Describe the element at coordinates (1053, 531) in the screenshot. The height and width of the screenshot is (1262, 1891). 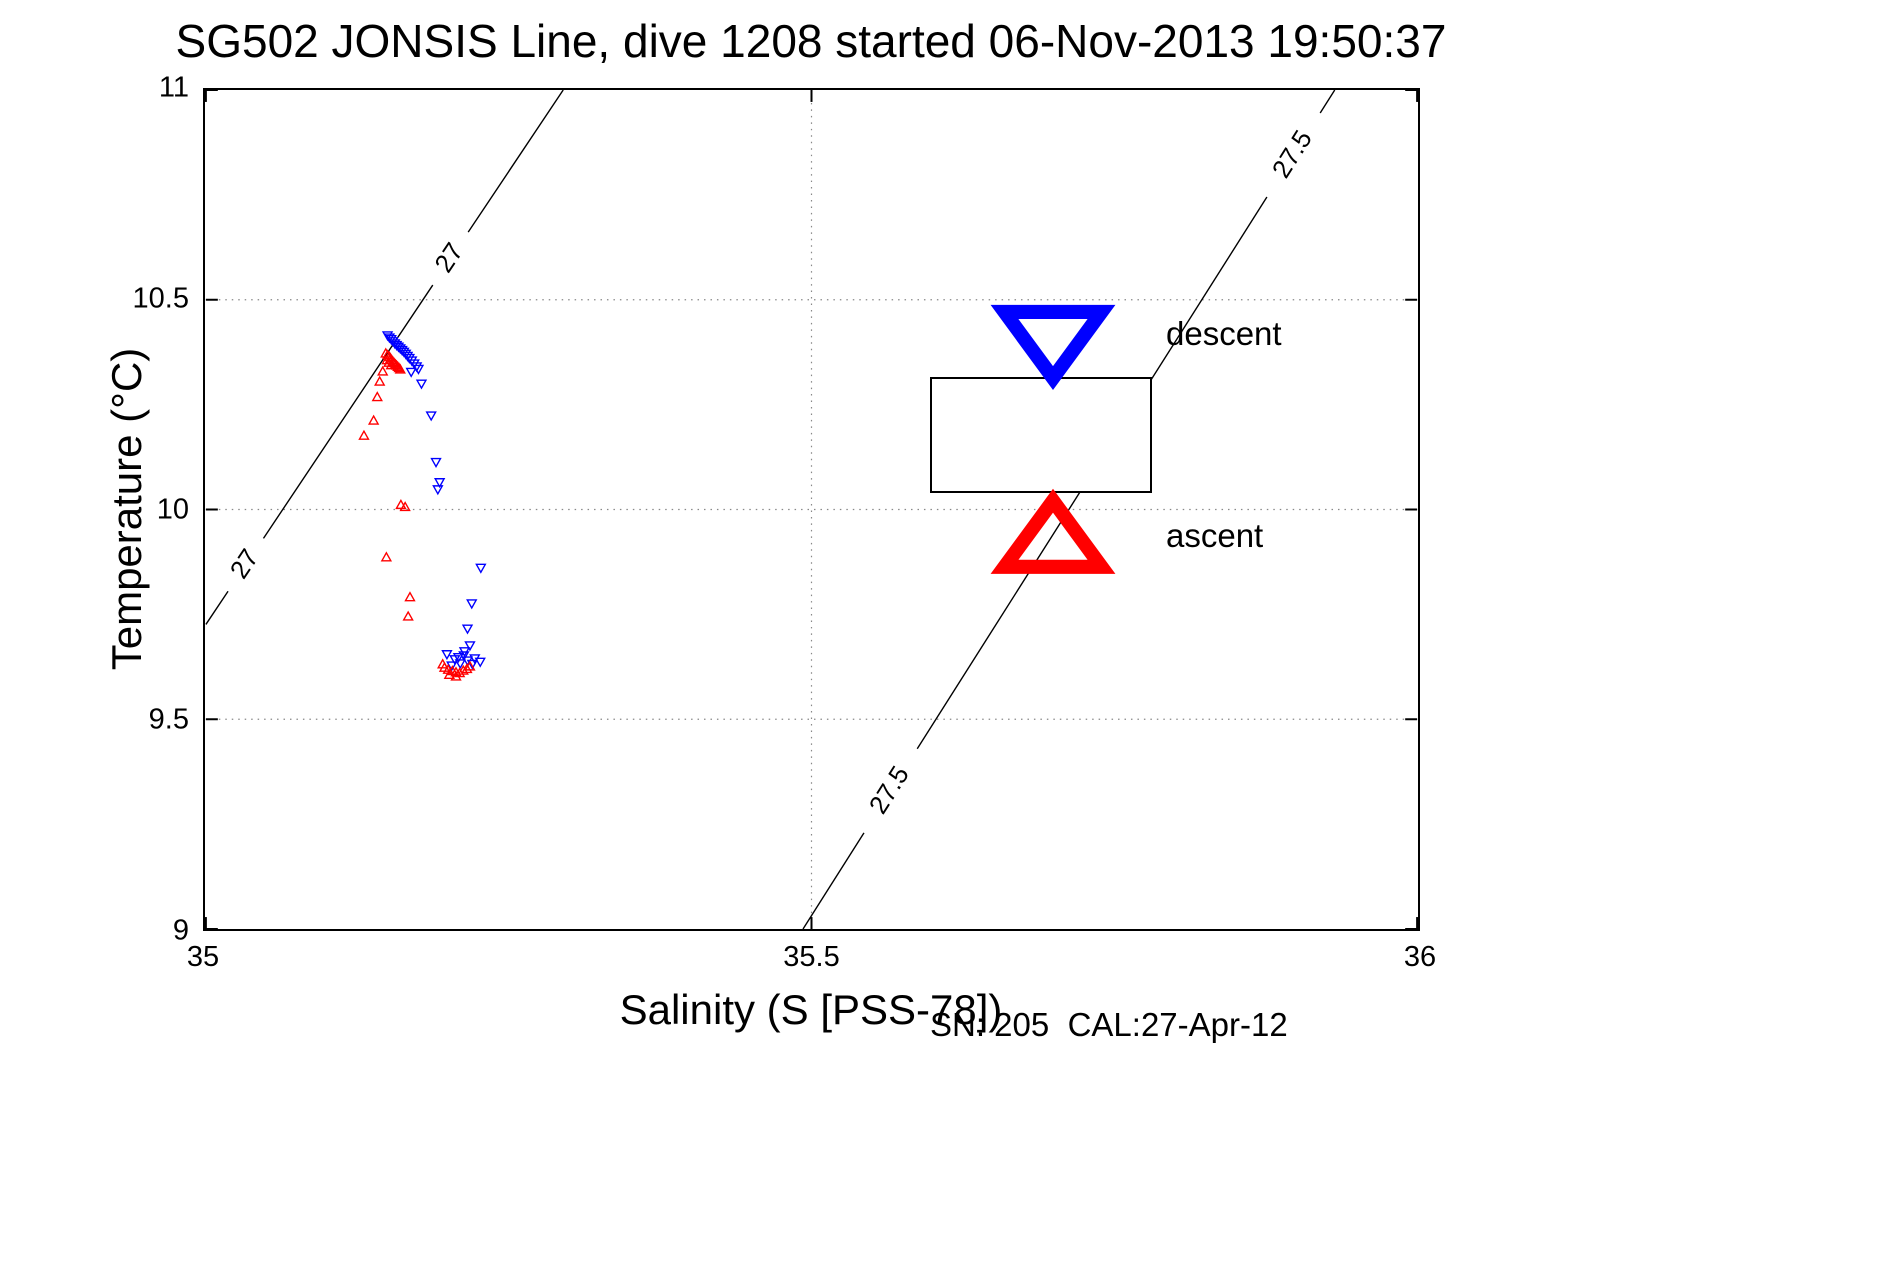
I see `triangle-up-icon` at that location.